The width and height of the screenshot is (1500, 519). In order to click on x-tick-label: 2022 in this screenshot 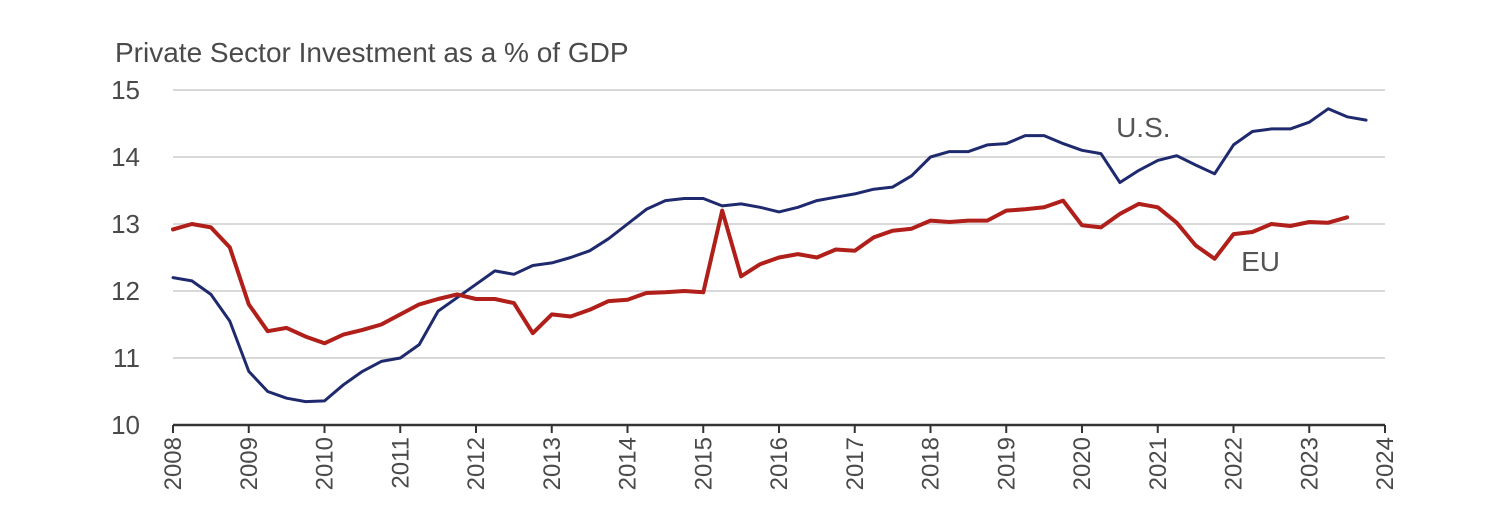, I will do `click(1234, 463)`.